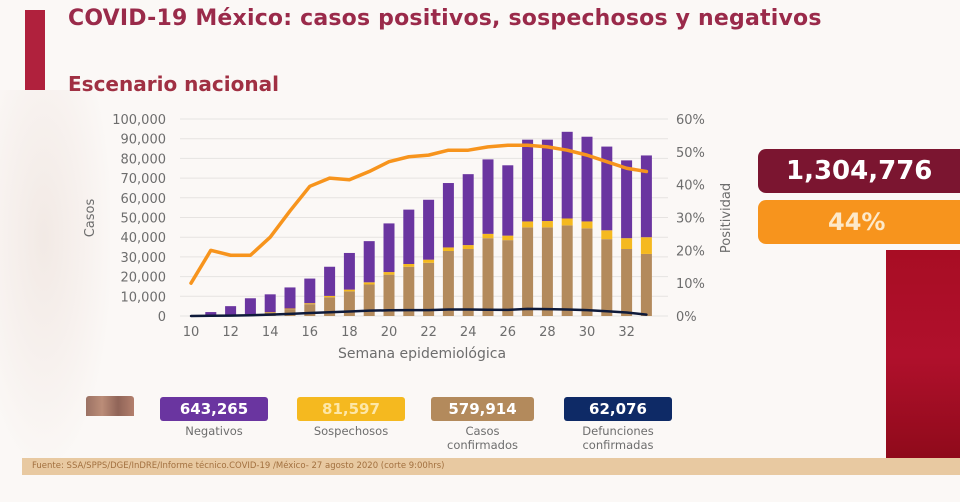 This screenshot has width=960, height=502. What do you see at coordinates (686, 317) in the screenshot?
I see `y2-tick-label: 0%` at bounding box center [686, 317].